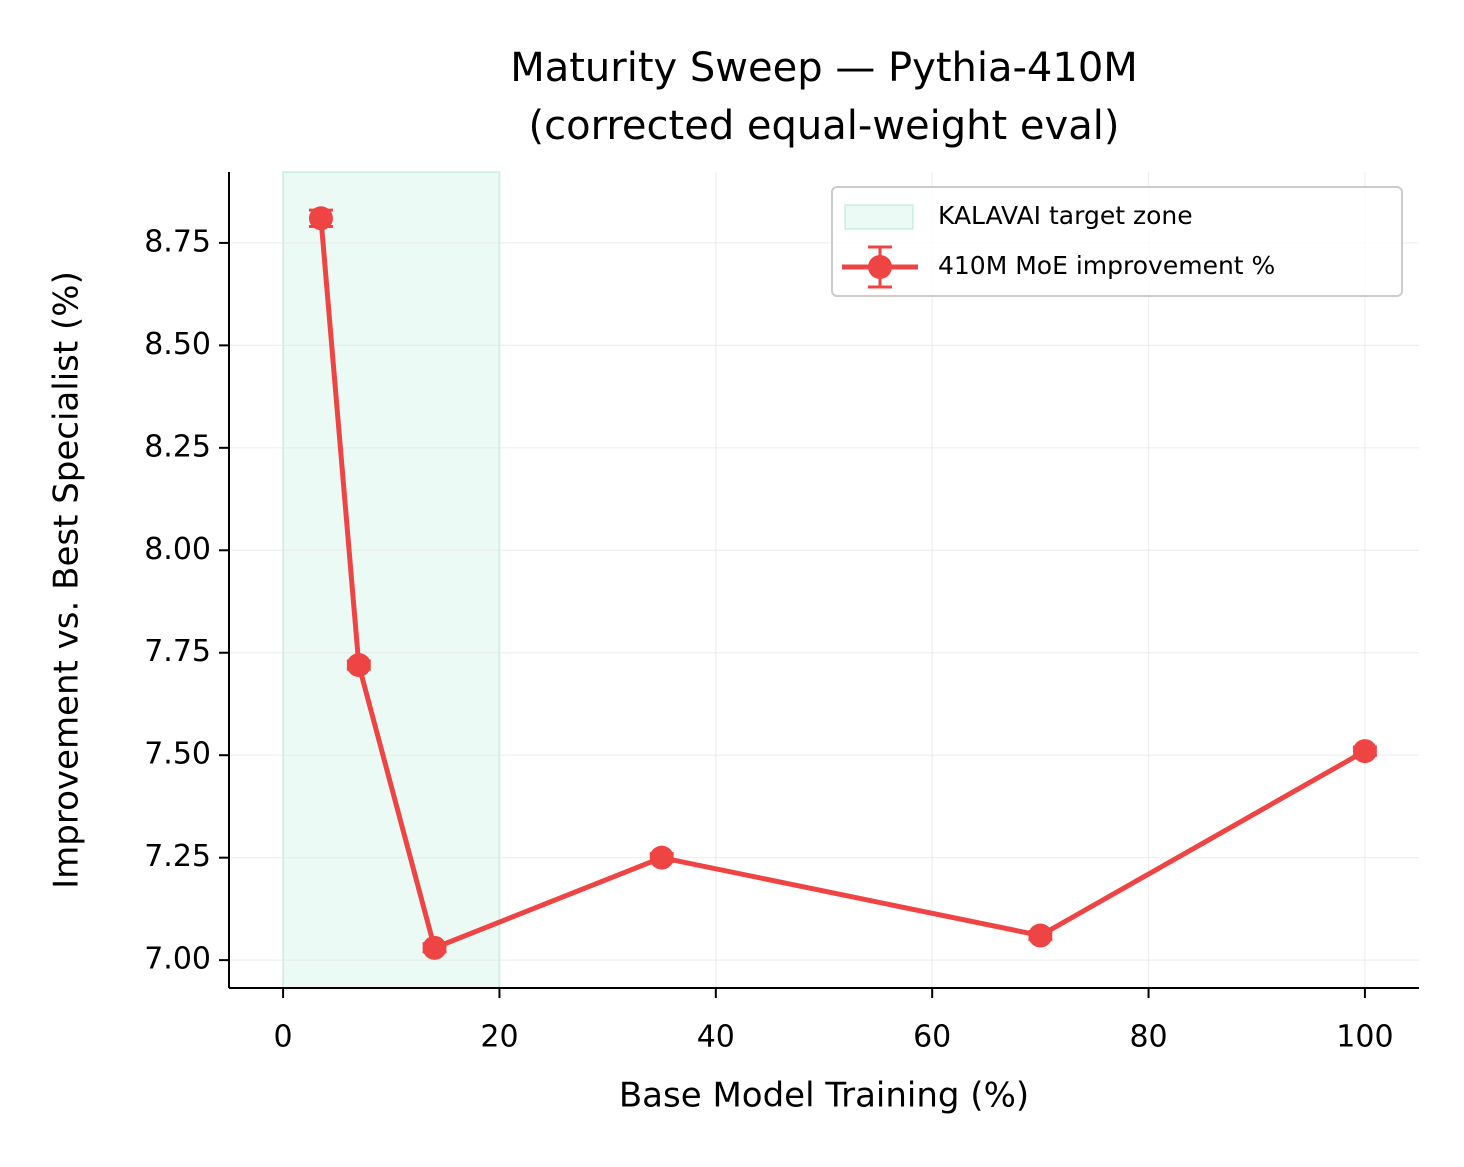  What do you see at coordinates (1106, 265) in the screenshot?
I see `legend-label: 410M MoE improvement %` at bounding box center [1106, 265].